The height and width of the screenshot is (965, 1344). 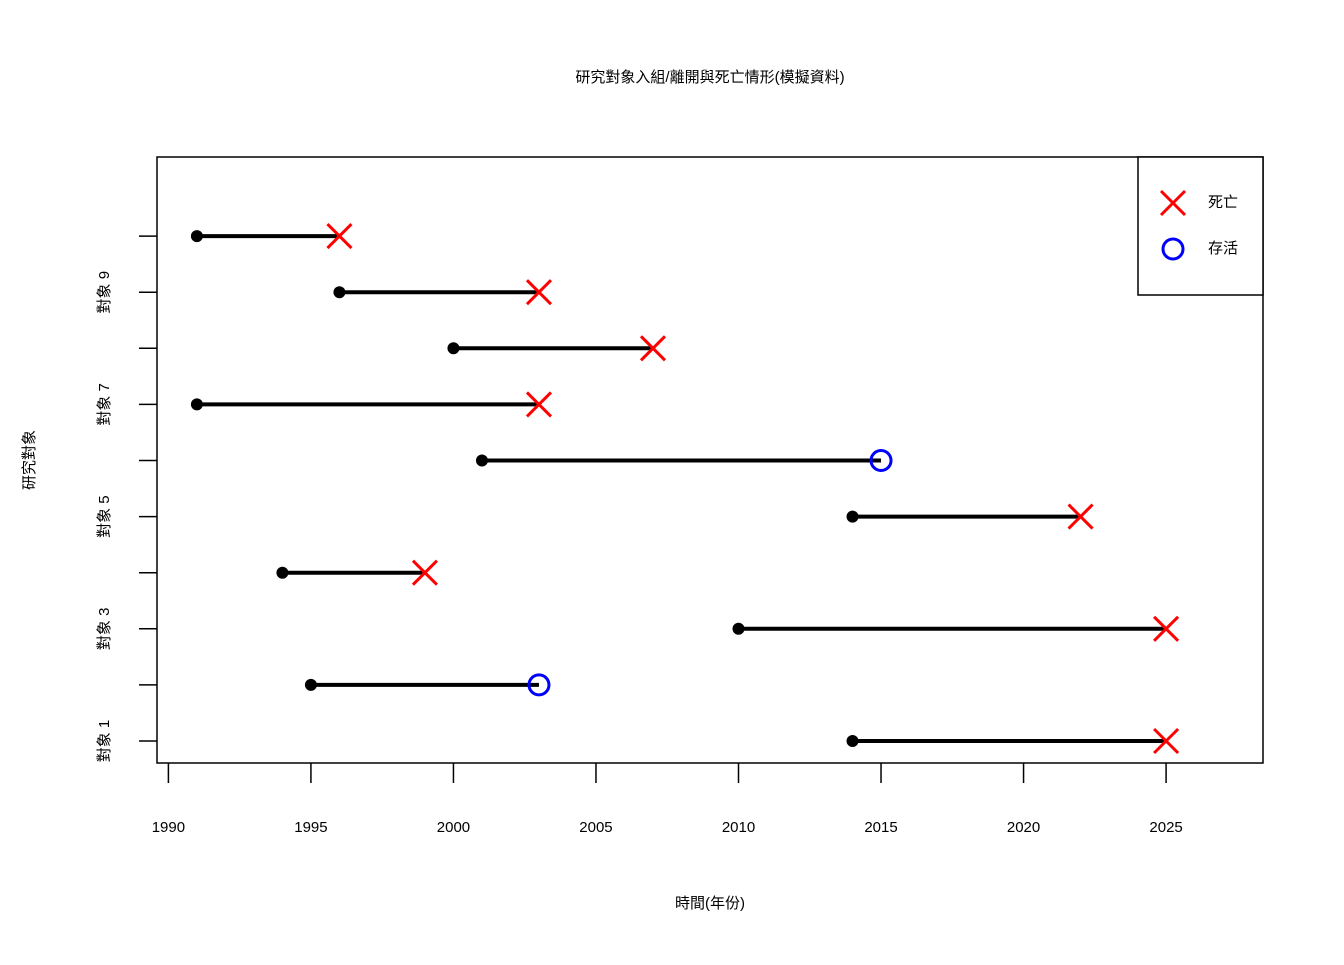 What do you see at coordinates (29, 460) in the screenshot?
I see `y-axis-title: 研究對象` at bounding box center [29, 460].